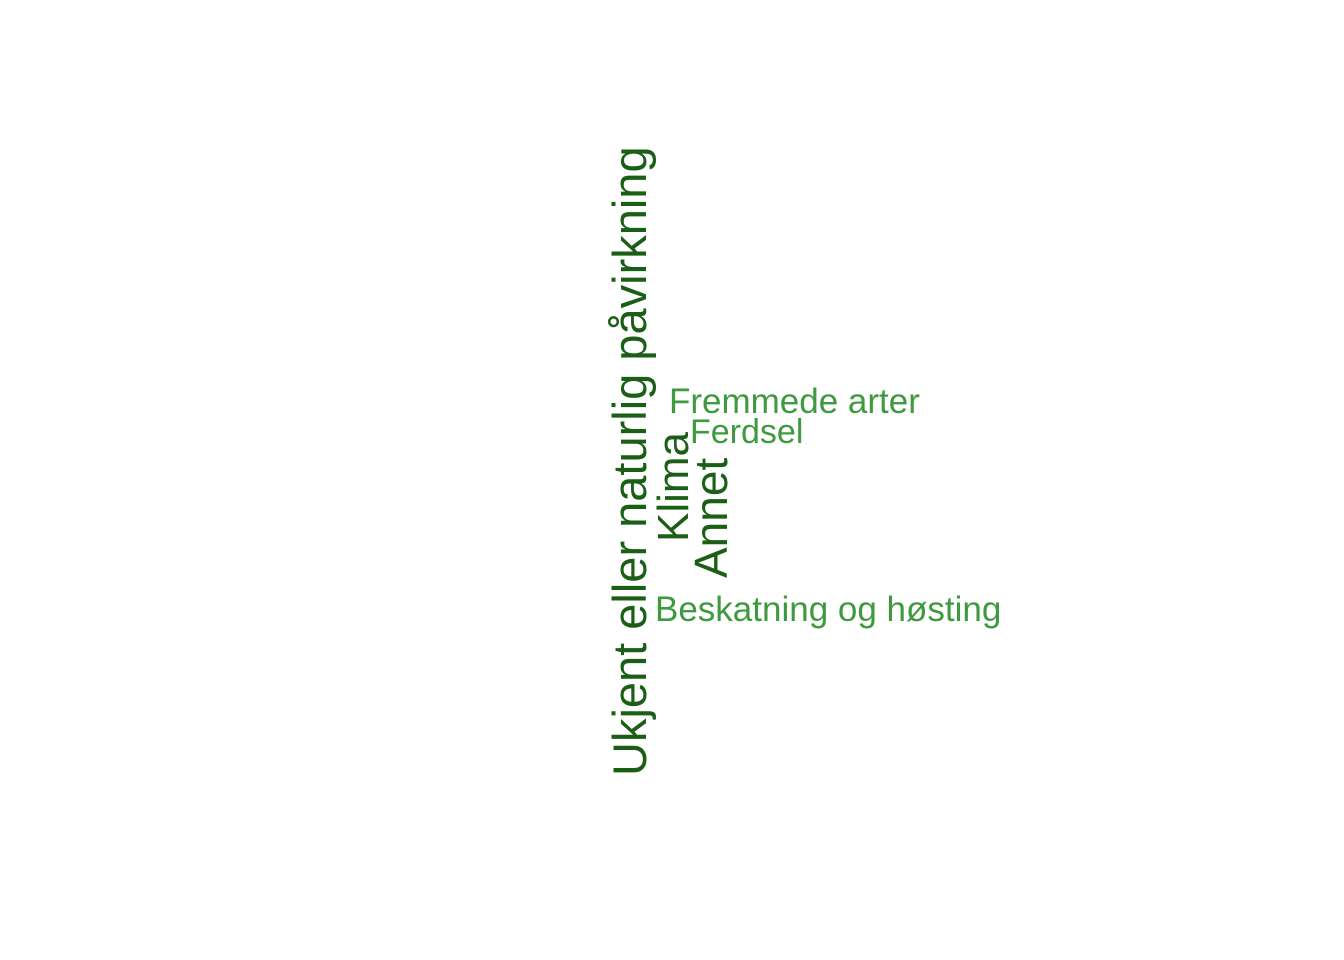  What do you see at coordinates (794, 401) in the screenshot?
I see `word-fremmede-arter: Fremmede arter` at bounding box center [794, 401].